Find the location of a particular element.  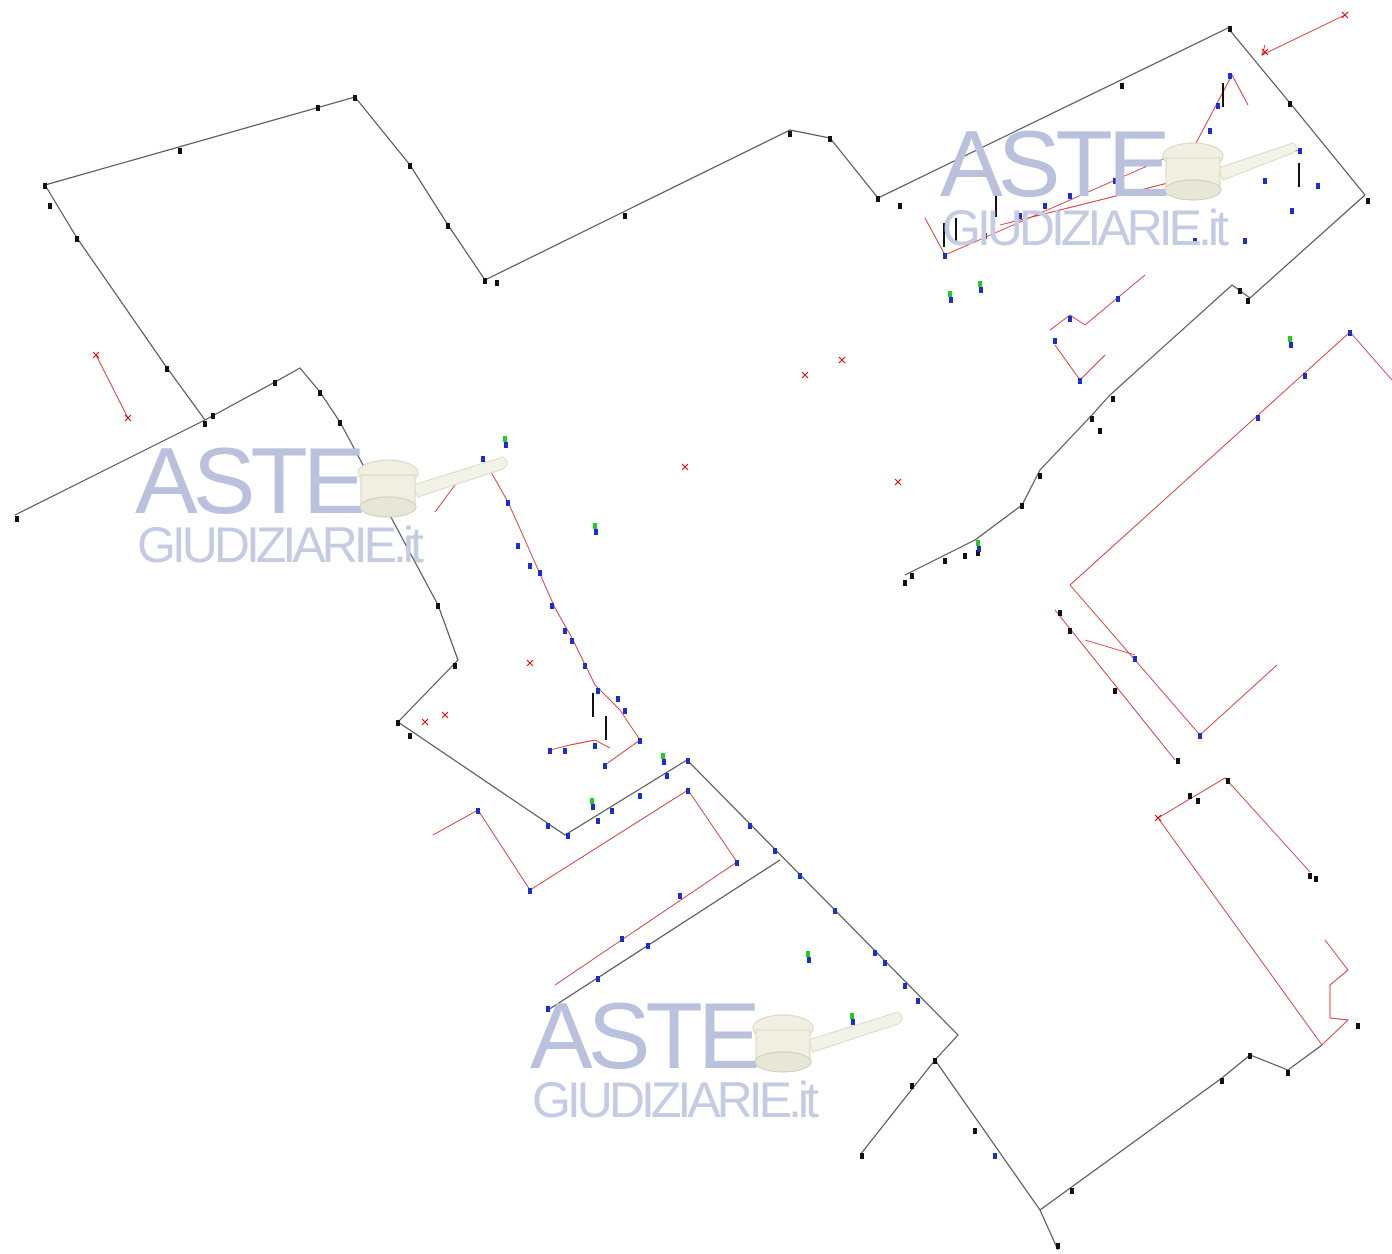

survey-line-east-lower is located at coordinates (1173, 660).